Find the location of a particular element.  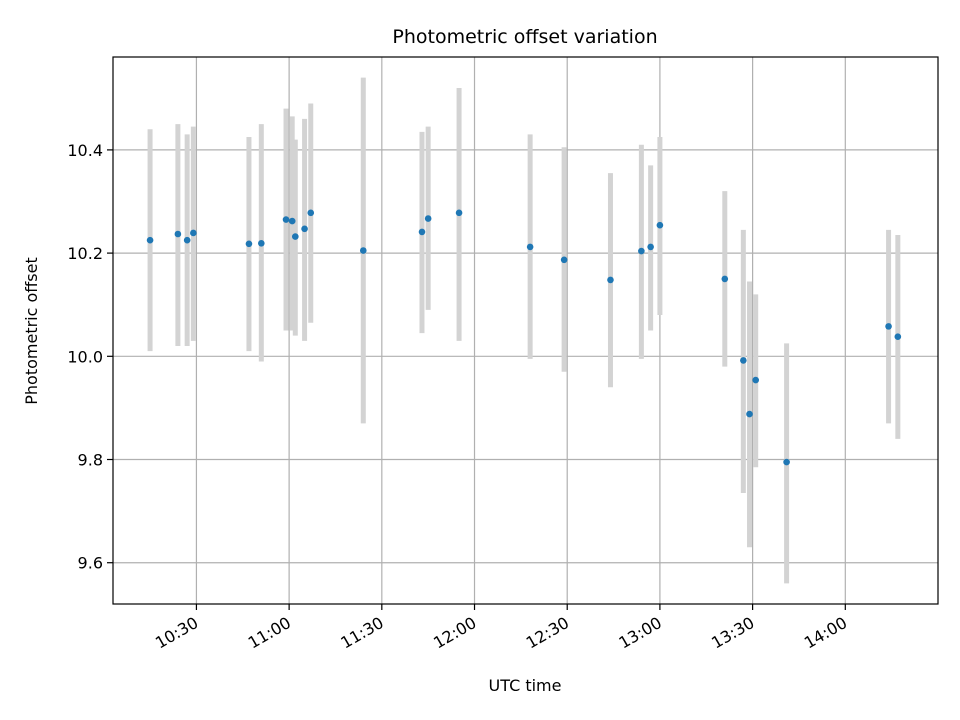

y-tick-label: 9.6 is located at coordinates (90, 563).